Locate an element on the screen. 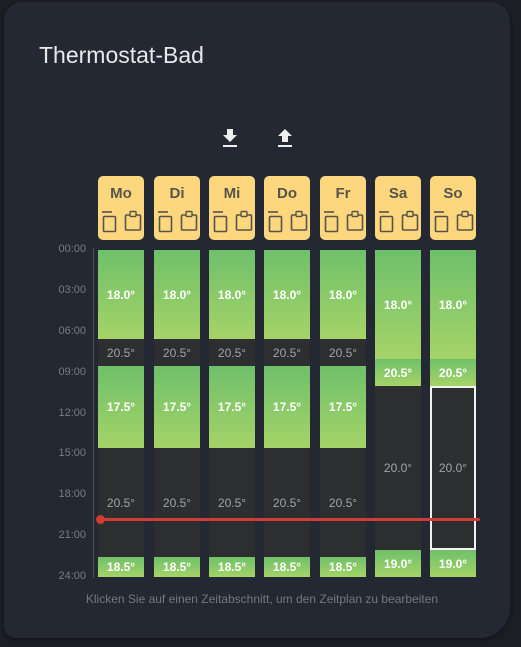 The image size is (521, 647). card-title: Thermostat-Bad is located at coordinates (121, 55).